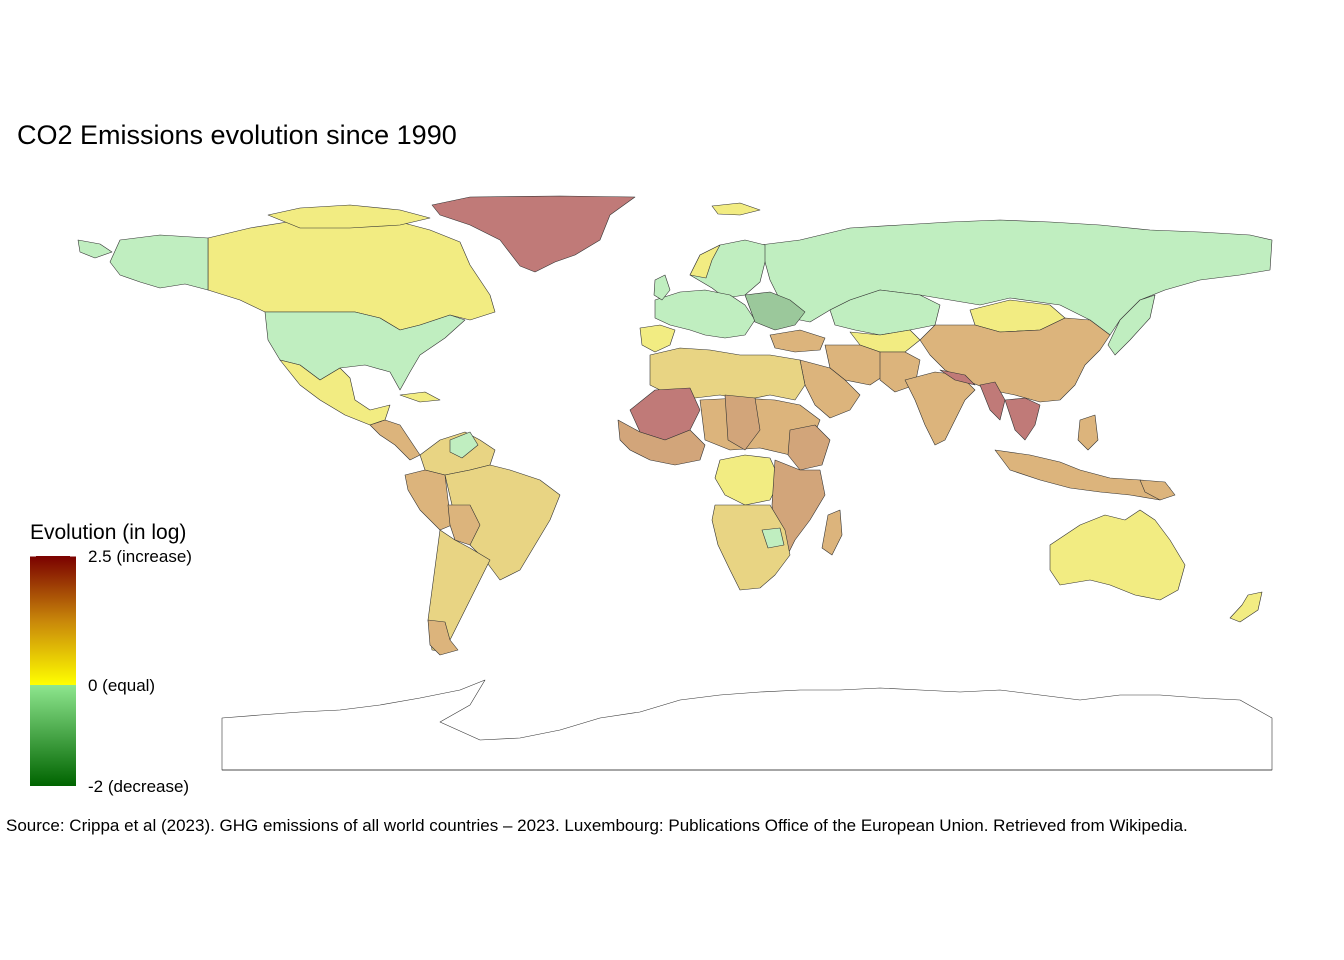 The height and width of the screenshot is (960, 1344). What do you see at coordinates (140, 556) in the screenshot?
I see `legend-label-max: 2.5 (increase)` at bounding box center [140, 556].